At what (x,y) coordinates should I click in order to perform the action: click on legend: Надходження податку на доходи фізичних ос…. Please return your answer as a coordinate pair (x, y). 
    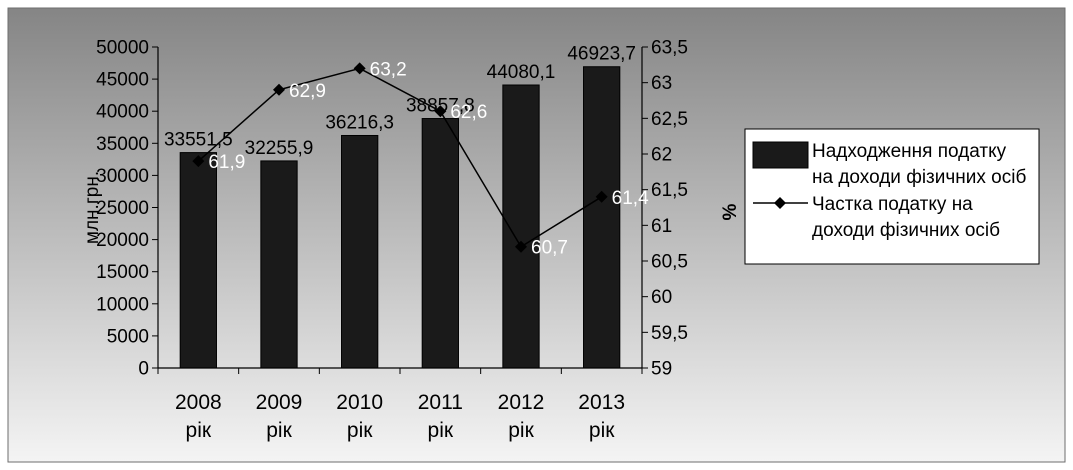
    Looking at the image, I should click on (892, 196).